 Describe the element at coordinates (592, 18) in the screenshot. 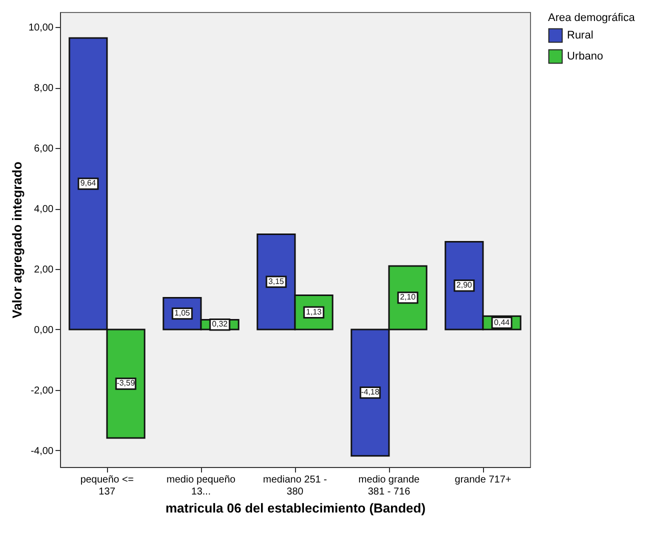

I see `legend-title: Area demográfica` at that location.